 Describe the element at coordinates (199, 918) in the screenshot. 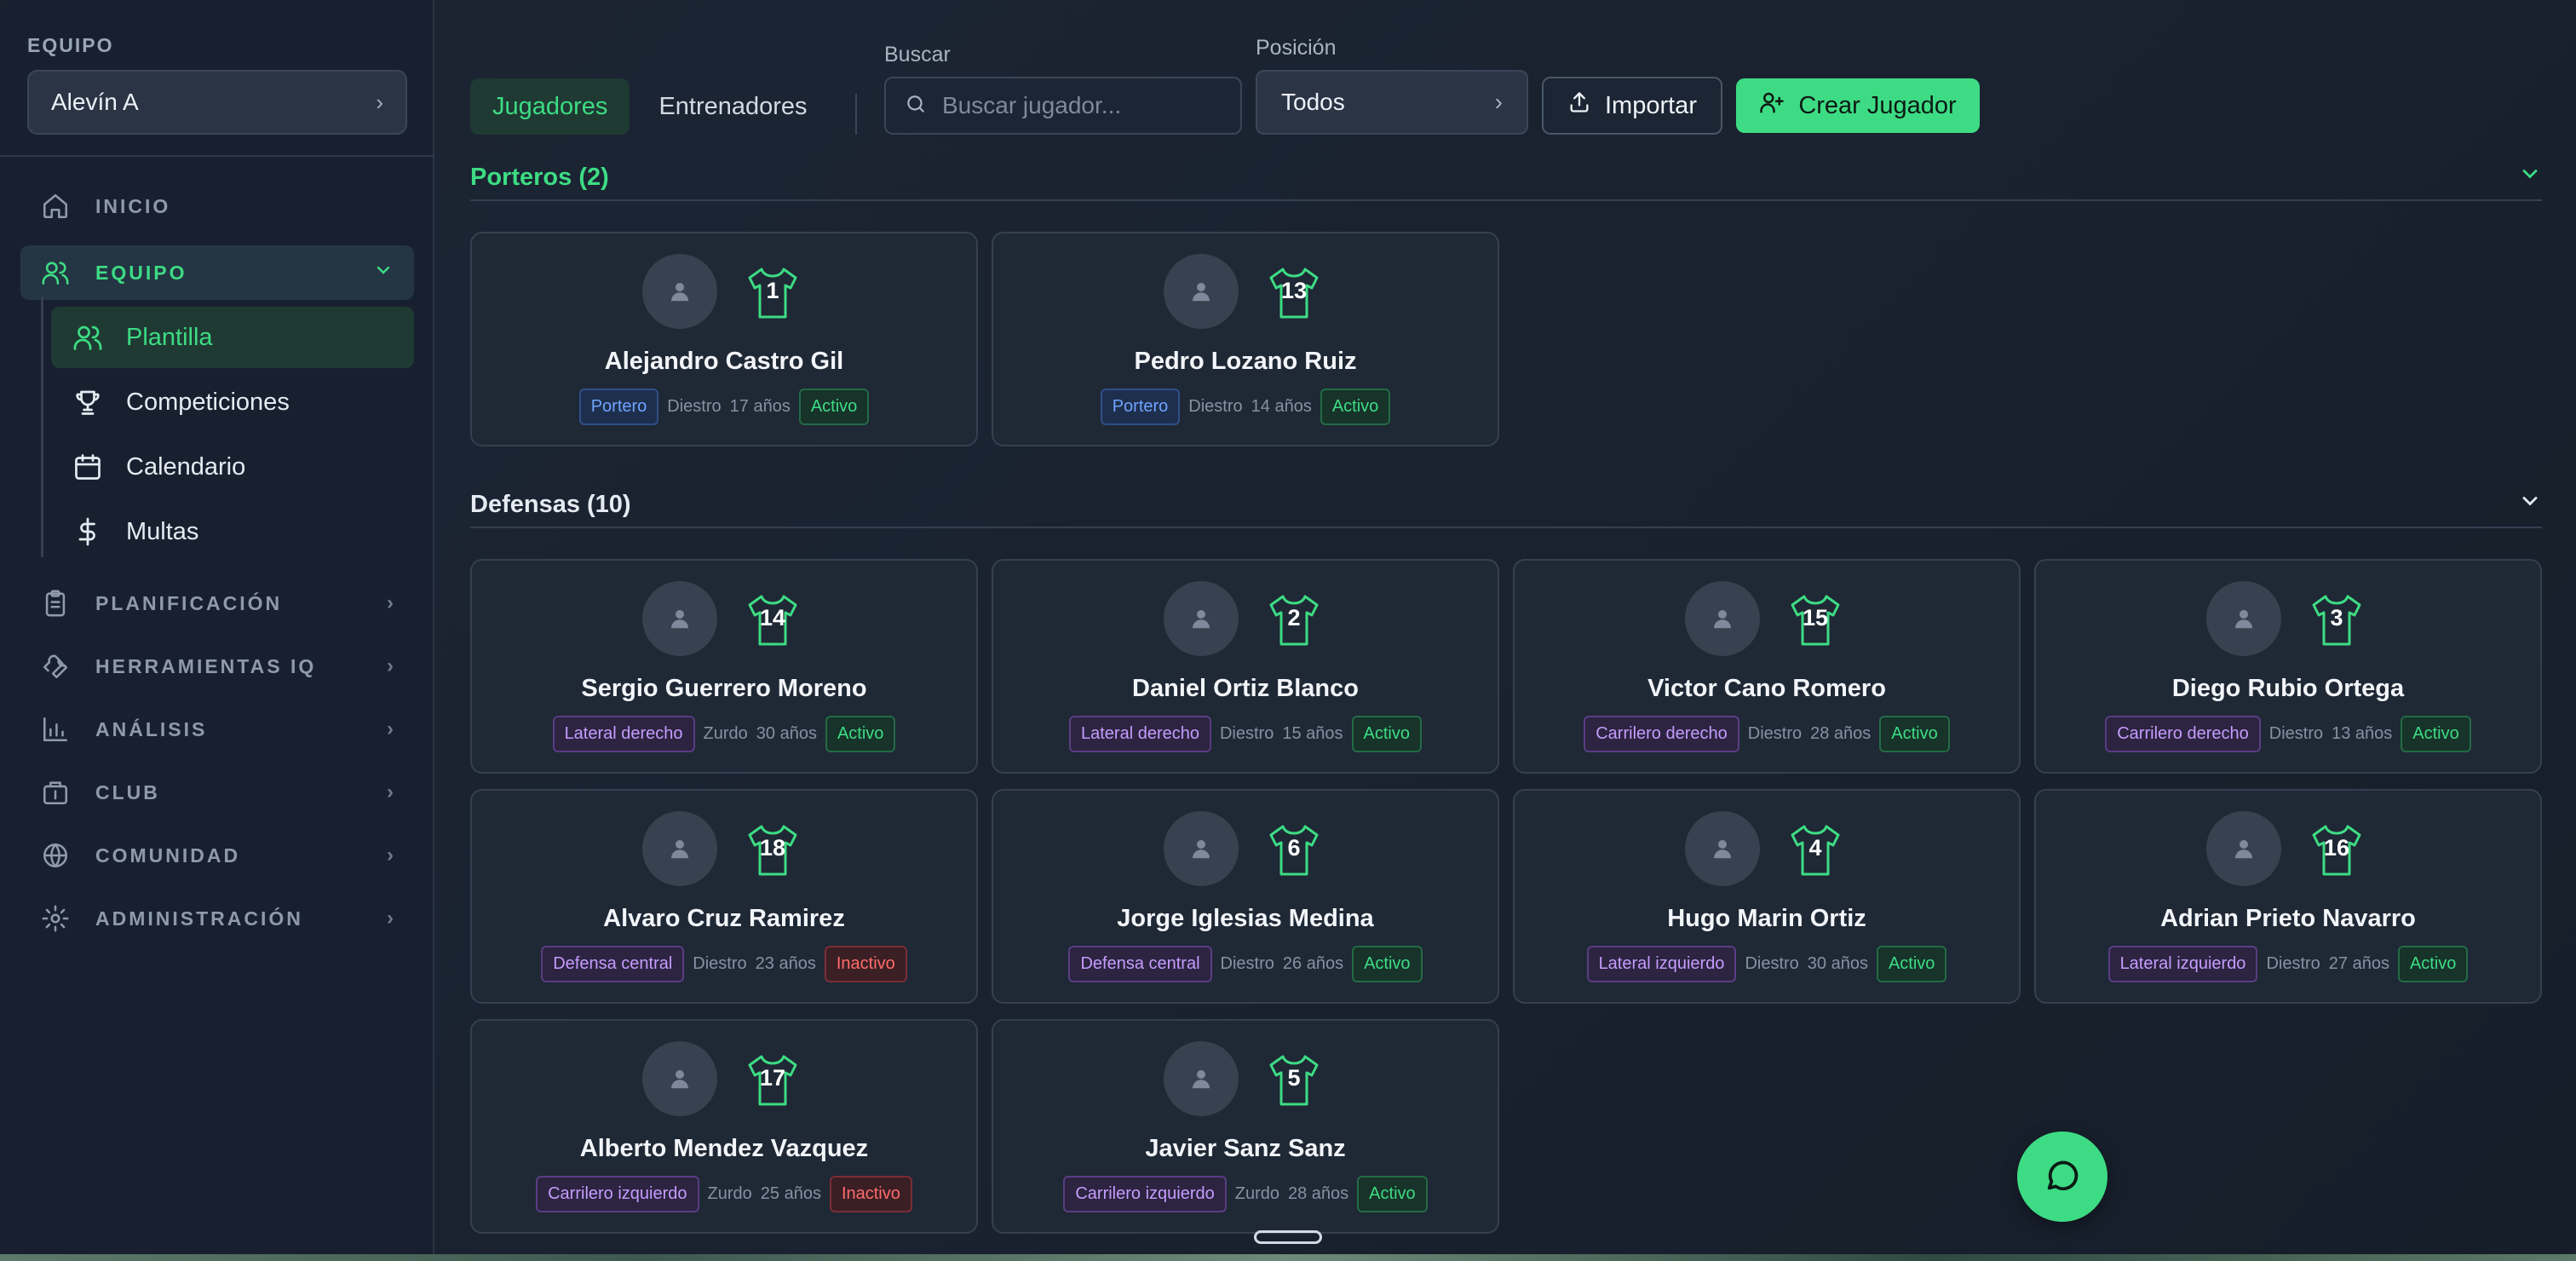

I see `nav-item-label: ADMINISTRACIÓN` at that location.